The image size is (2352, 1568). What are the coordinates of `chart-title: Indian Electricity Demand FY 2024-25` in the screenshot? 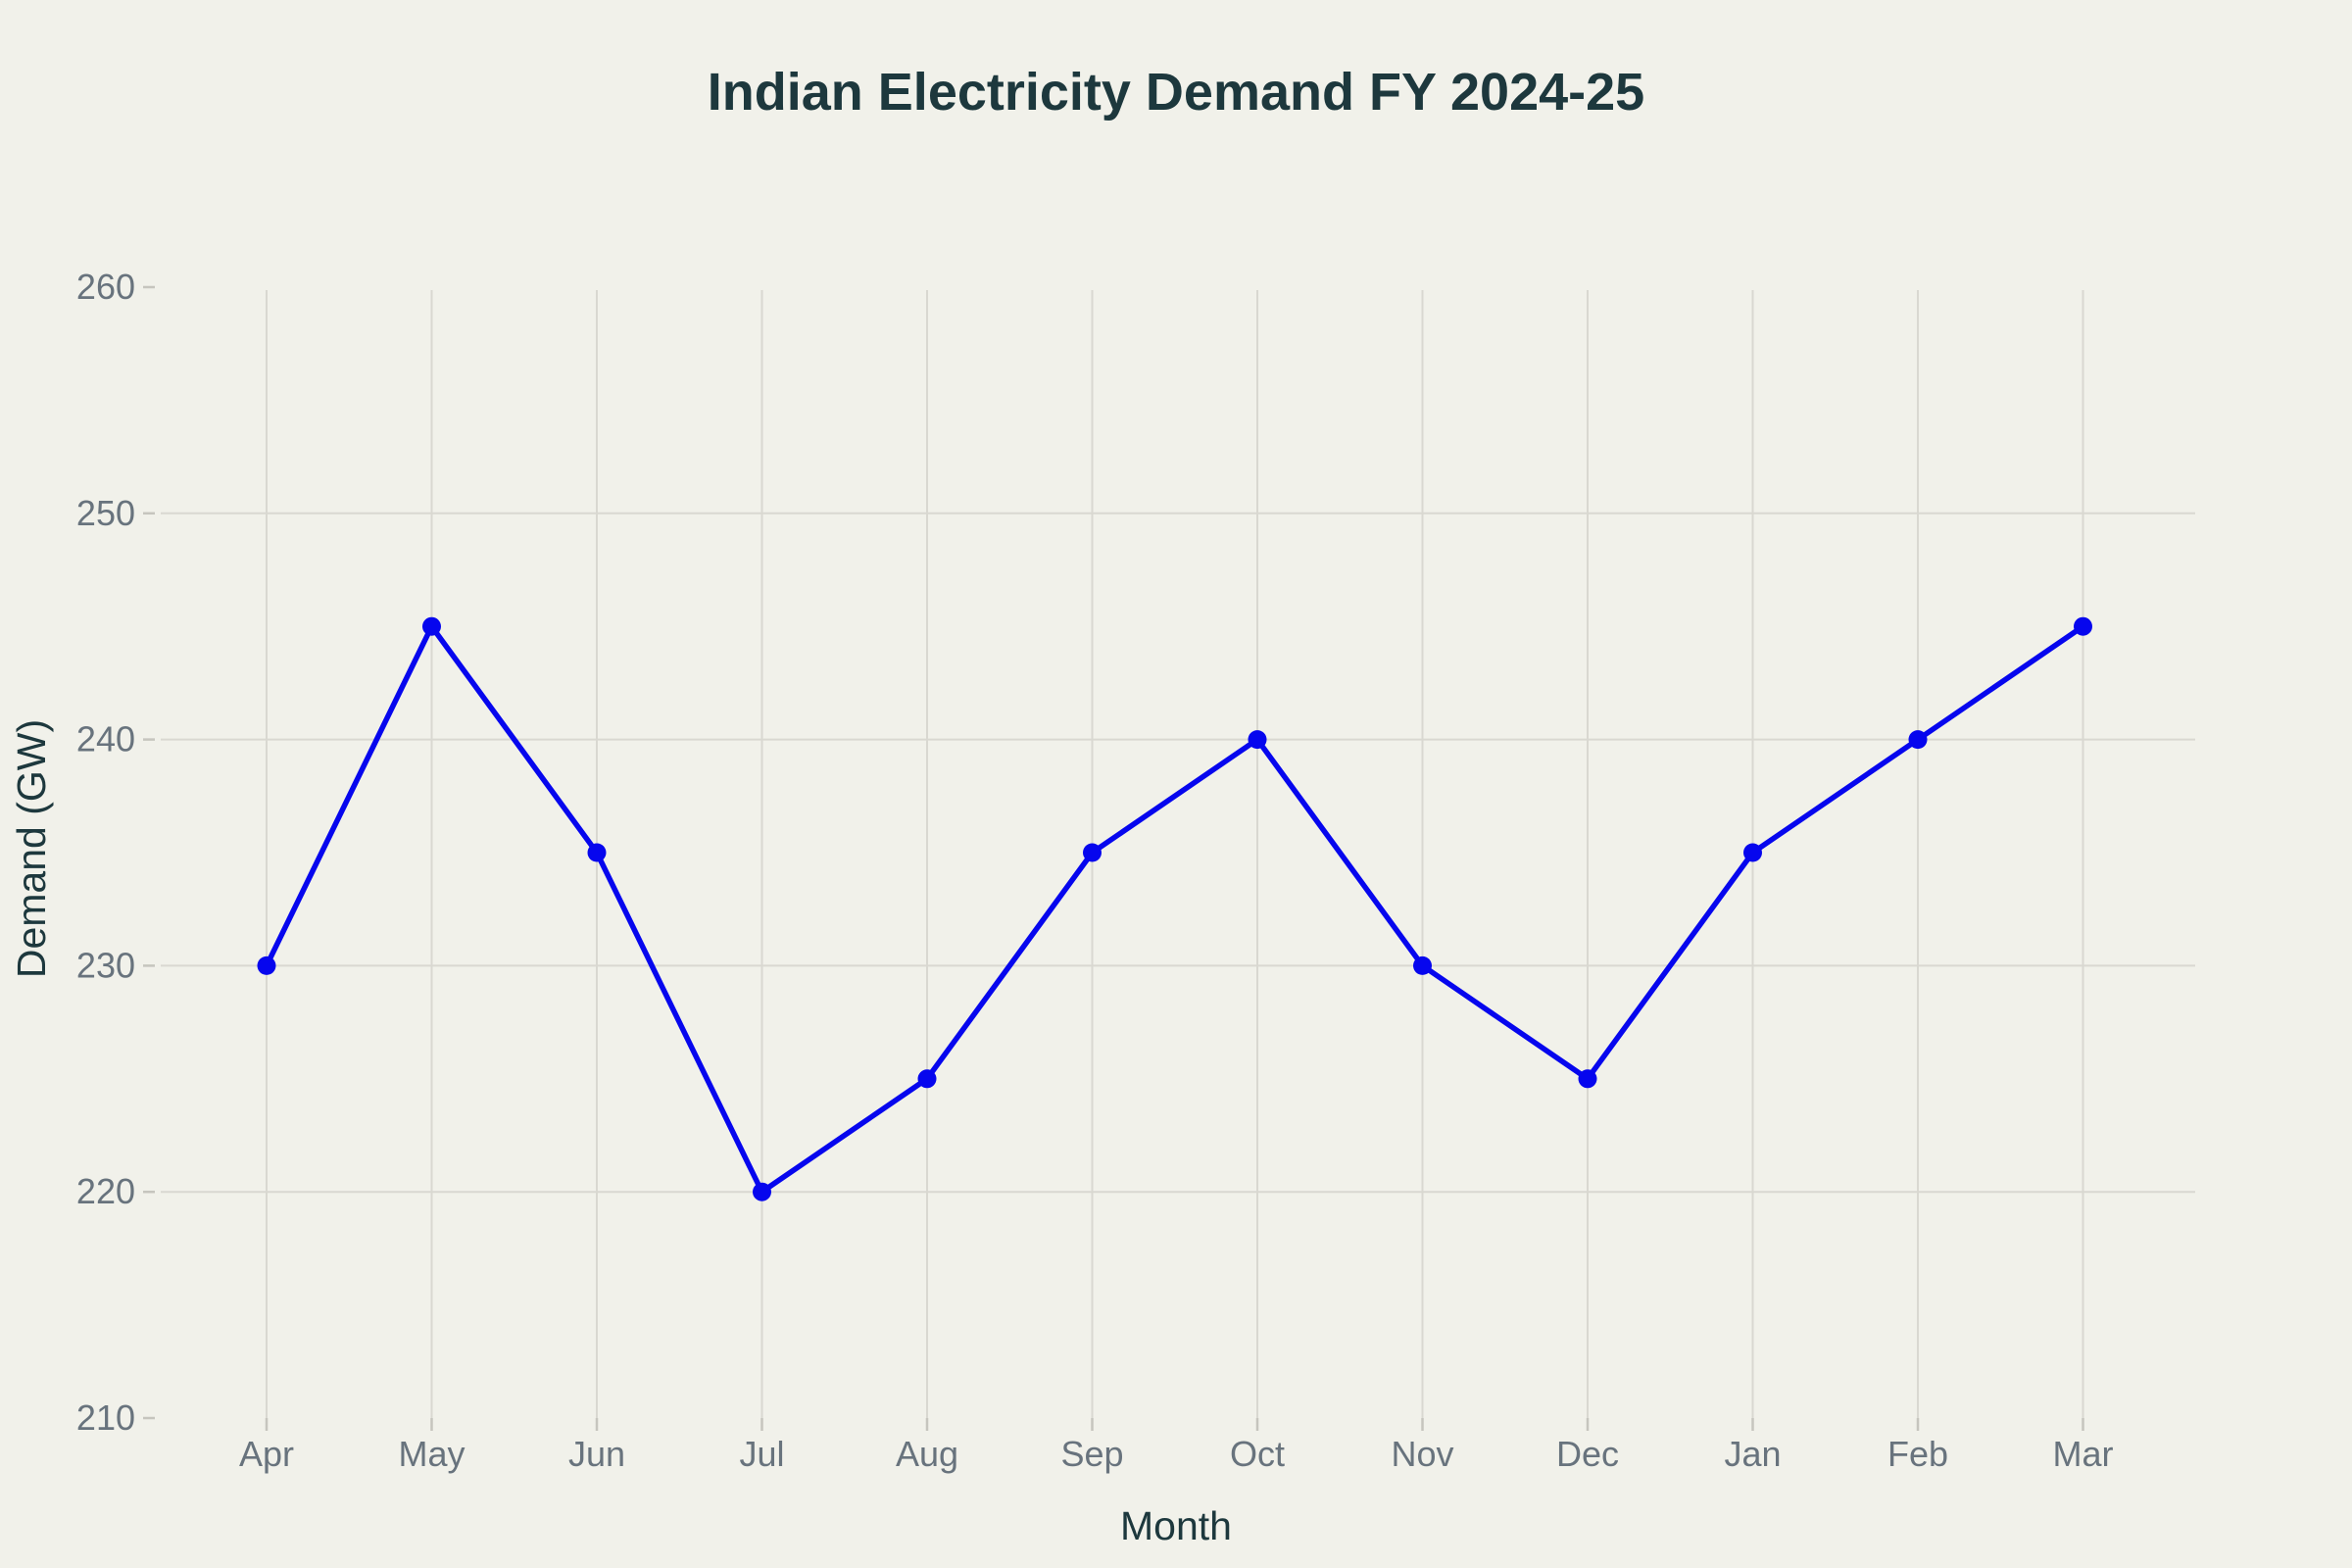 It's located at (1176, 92).